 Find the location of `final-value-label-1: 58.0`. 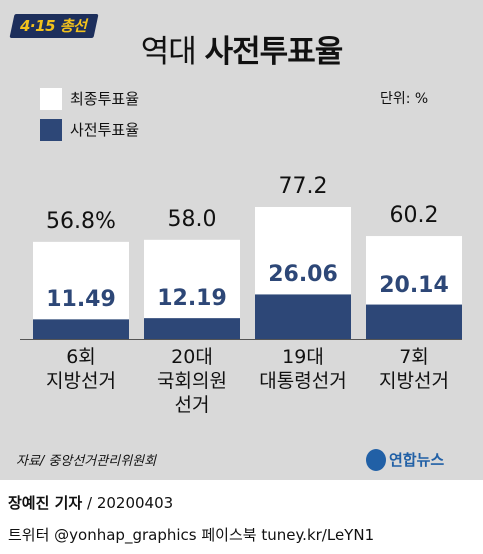

final-value-label-1: 58.0 is located at coordinates (192, 219).